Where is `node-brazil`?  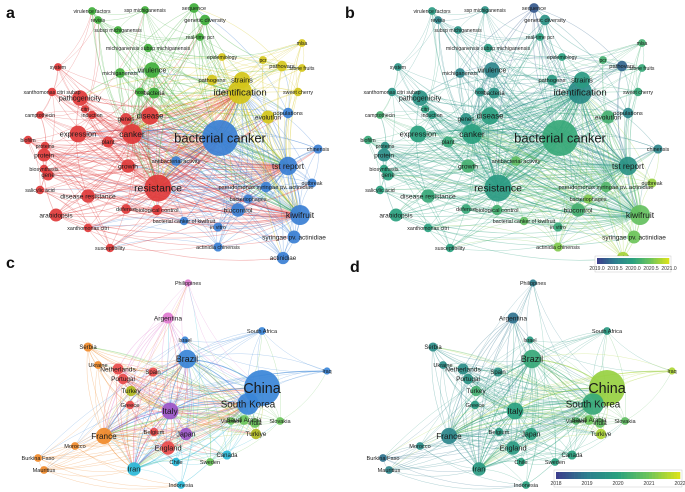
node-brazil is located at coordinates (532, 359).